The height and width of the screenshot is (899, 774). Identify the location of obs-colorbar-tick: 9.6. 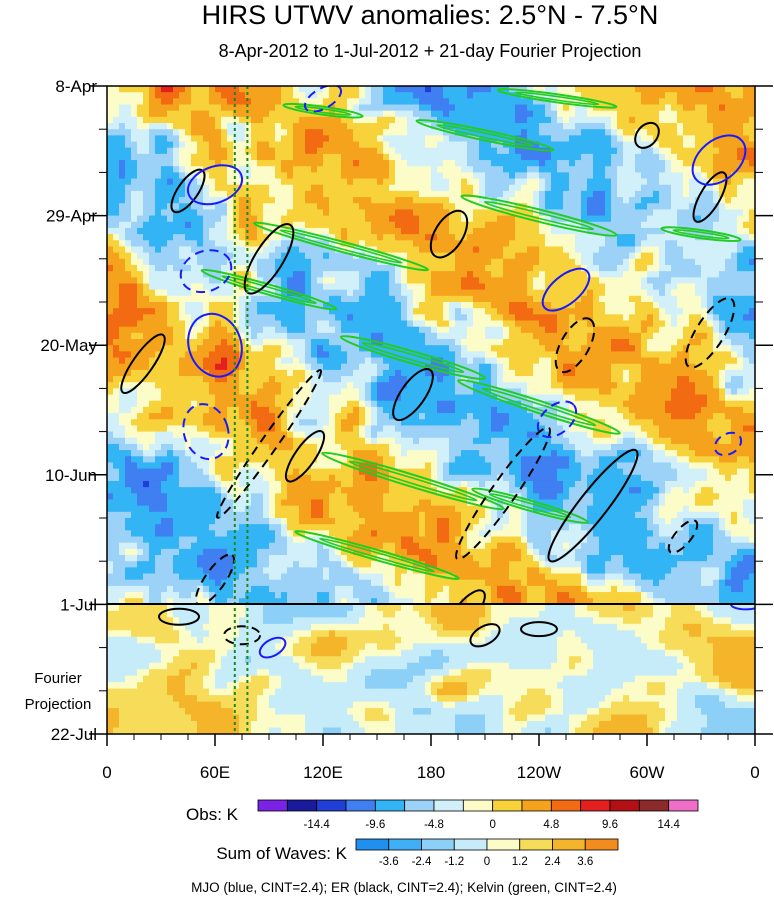
(610, 825).